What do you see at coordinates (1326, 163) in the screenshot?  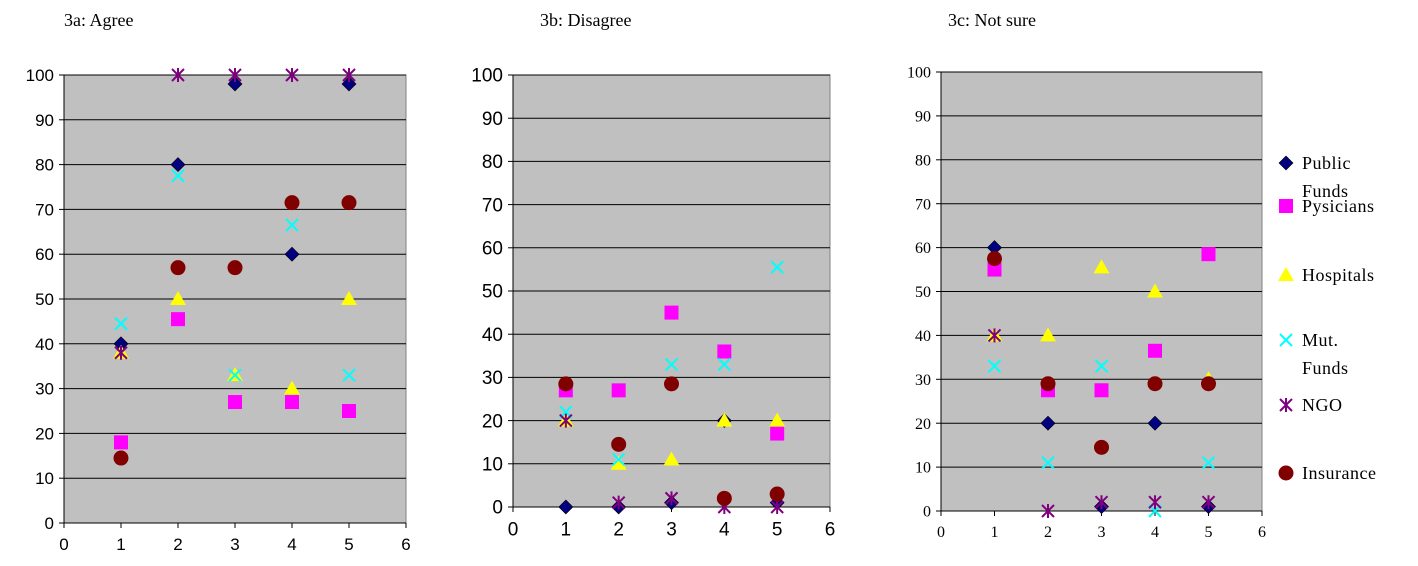 I see `legend-label-public-funds: Public` at bounding box center [1326, 163].